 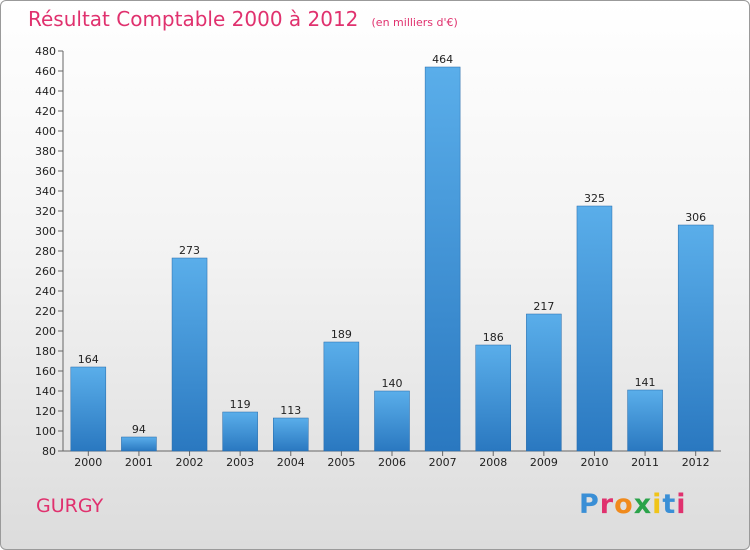 What do you see at coordinates (88, 409) in the screenshot?
I see `bar-2000` at bounding box center [88, 409].